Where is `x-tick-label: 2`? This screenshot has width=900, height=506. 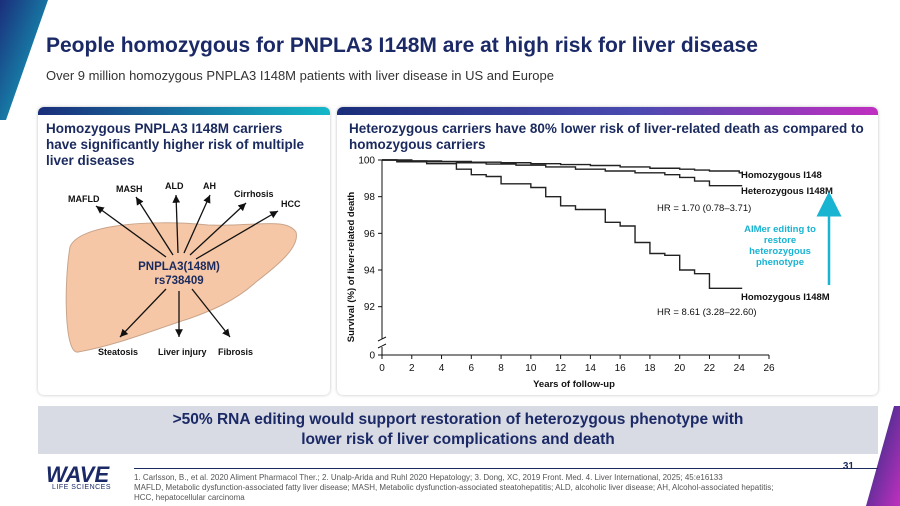
x-tick-label: 2 is located at coordinates (412, 368).